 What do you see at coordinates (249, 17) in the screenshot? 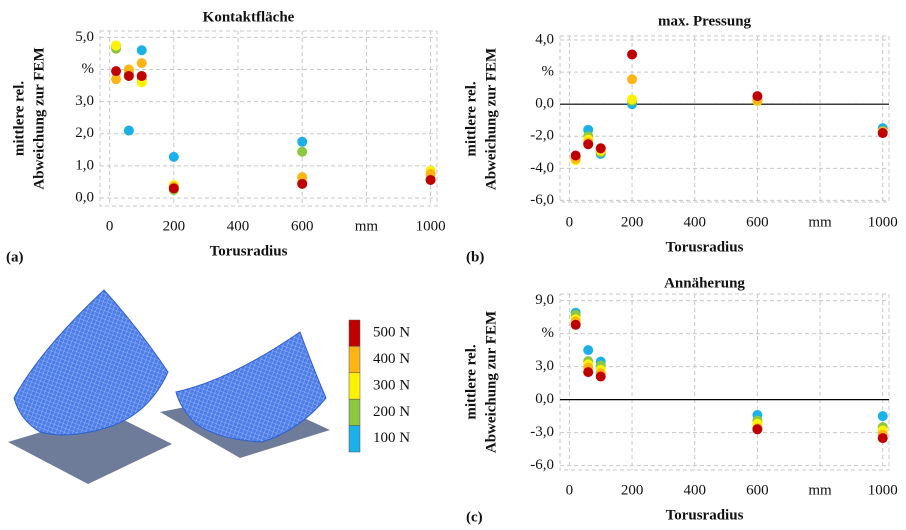
I see `chart-title: Kontaktfläche` at bounding box center [249, 17].